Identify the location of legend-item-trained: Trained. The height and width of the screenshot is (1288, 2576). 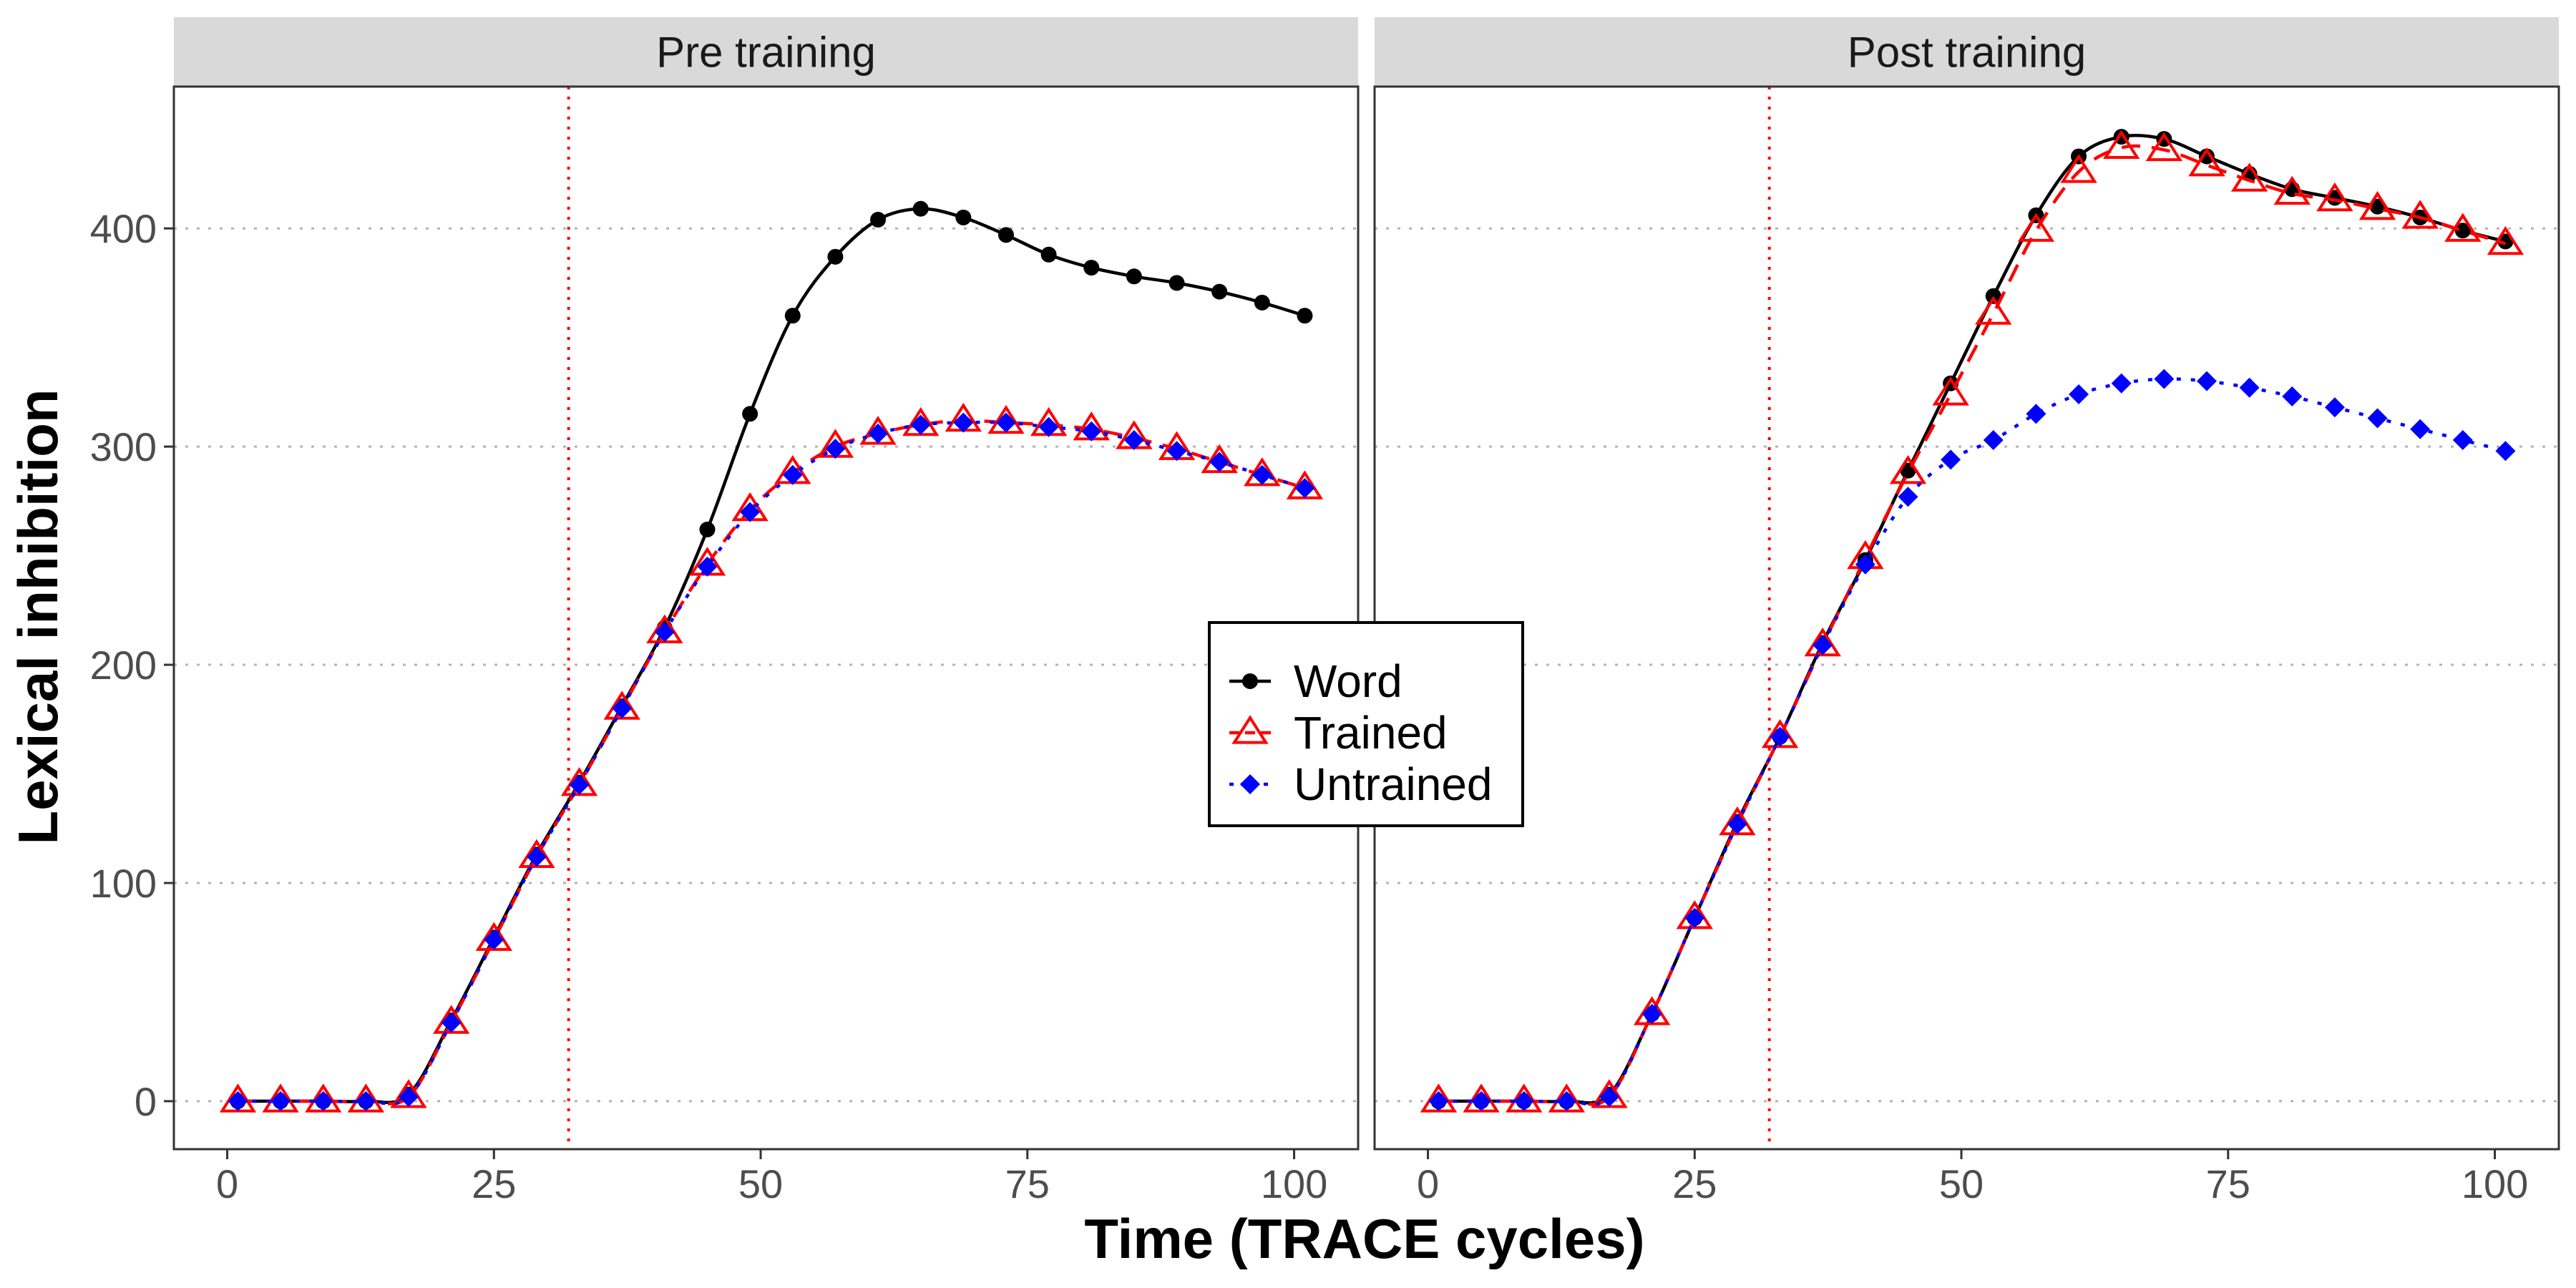
(1338, 732).